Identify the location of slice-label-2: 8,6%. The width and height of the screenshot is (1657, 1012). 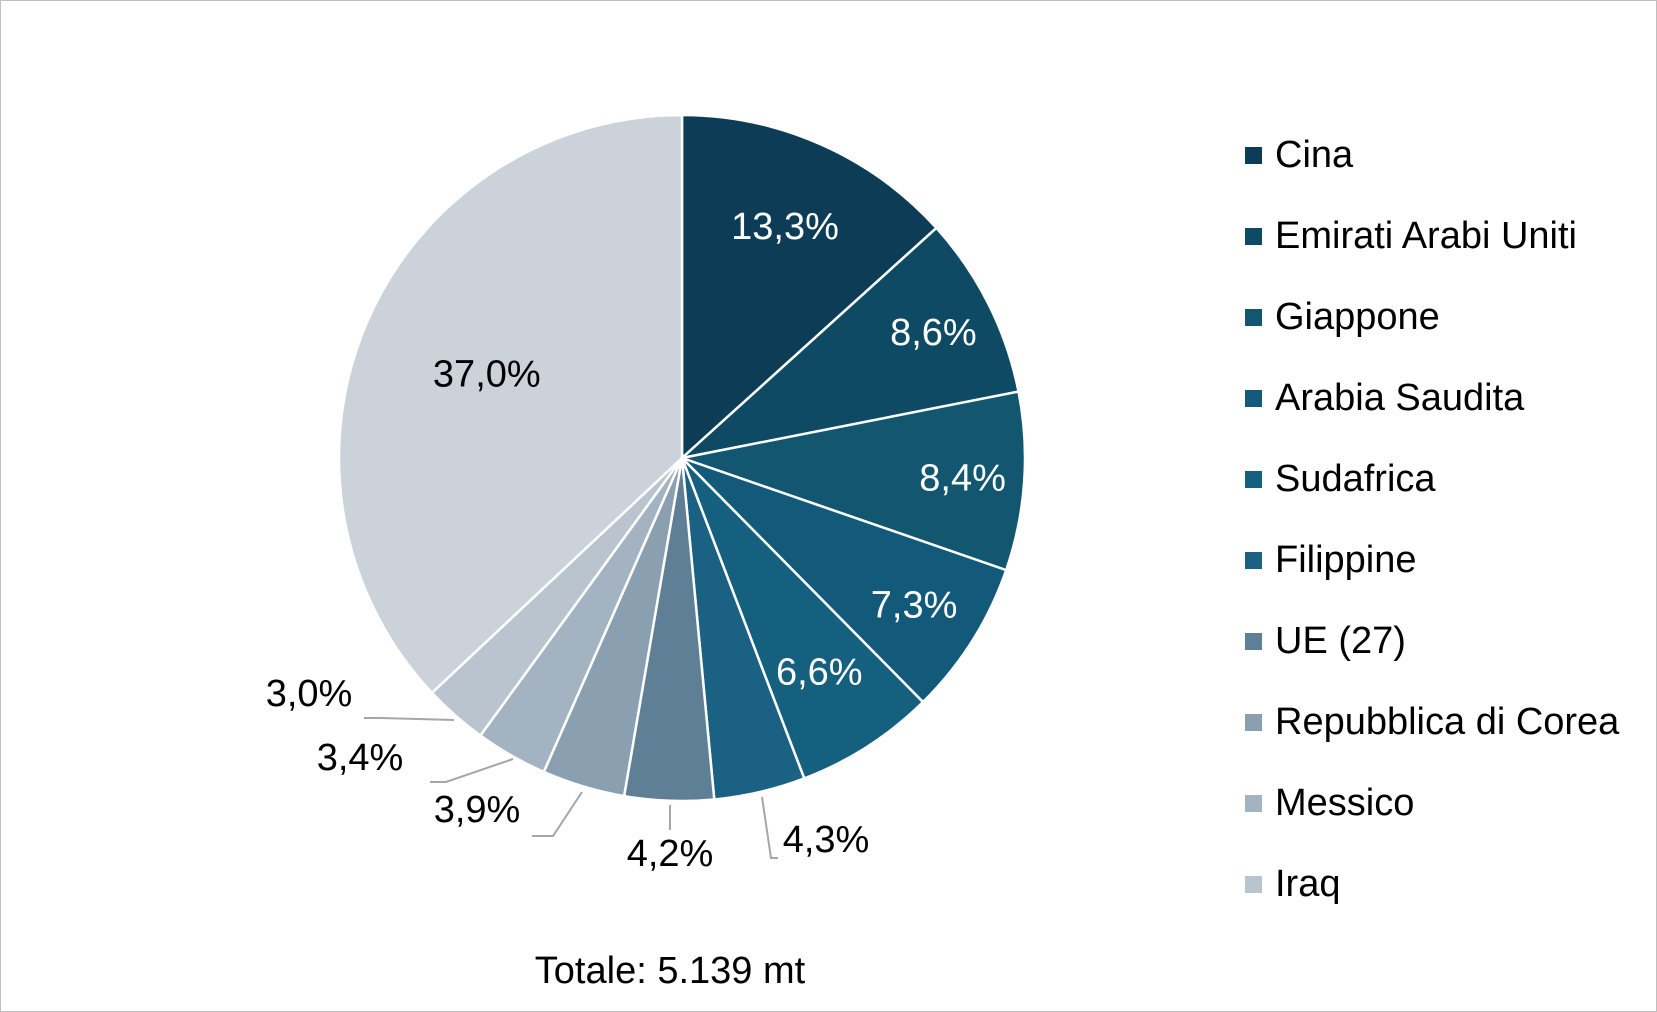
(933, 333).